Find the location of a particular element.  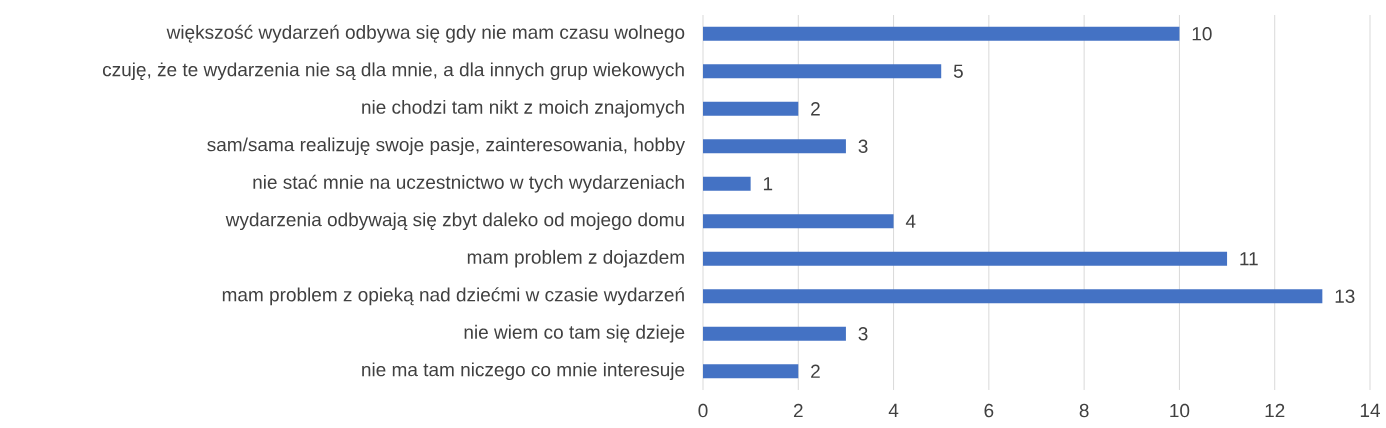

data-label: 5 is located at coordinates (958, 71).